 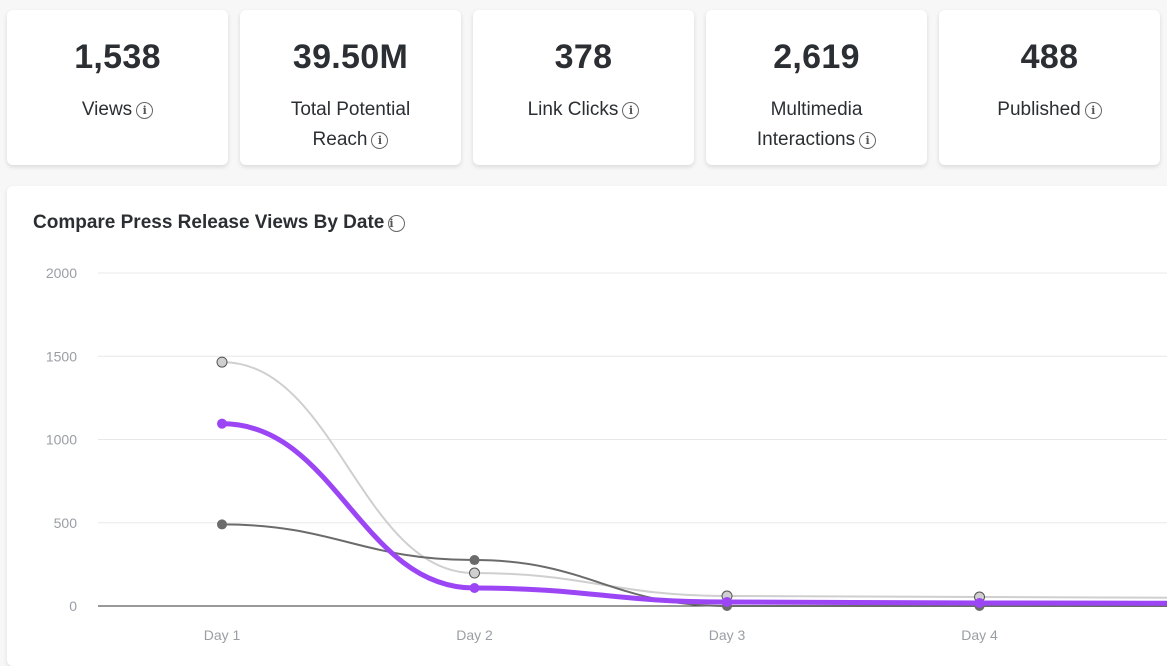 I want to click on x-tick-label: Day 1, so click(x=222, y=635).